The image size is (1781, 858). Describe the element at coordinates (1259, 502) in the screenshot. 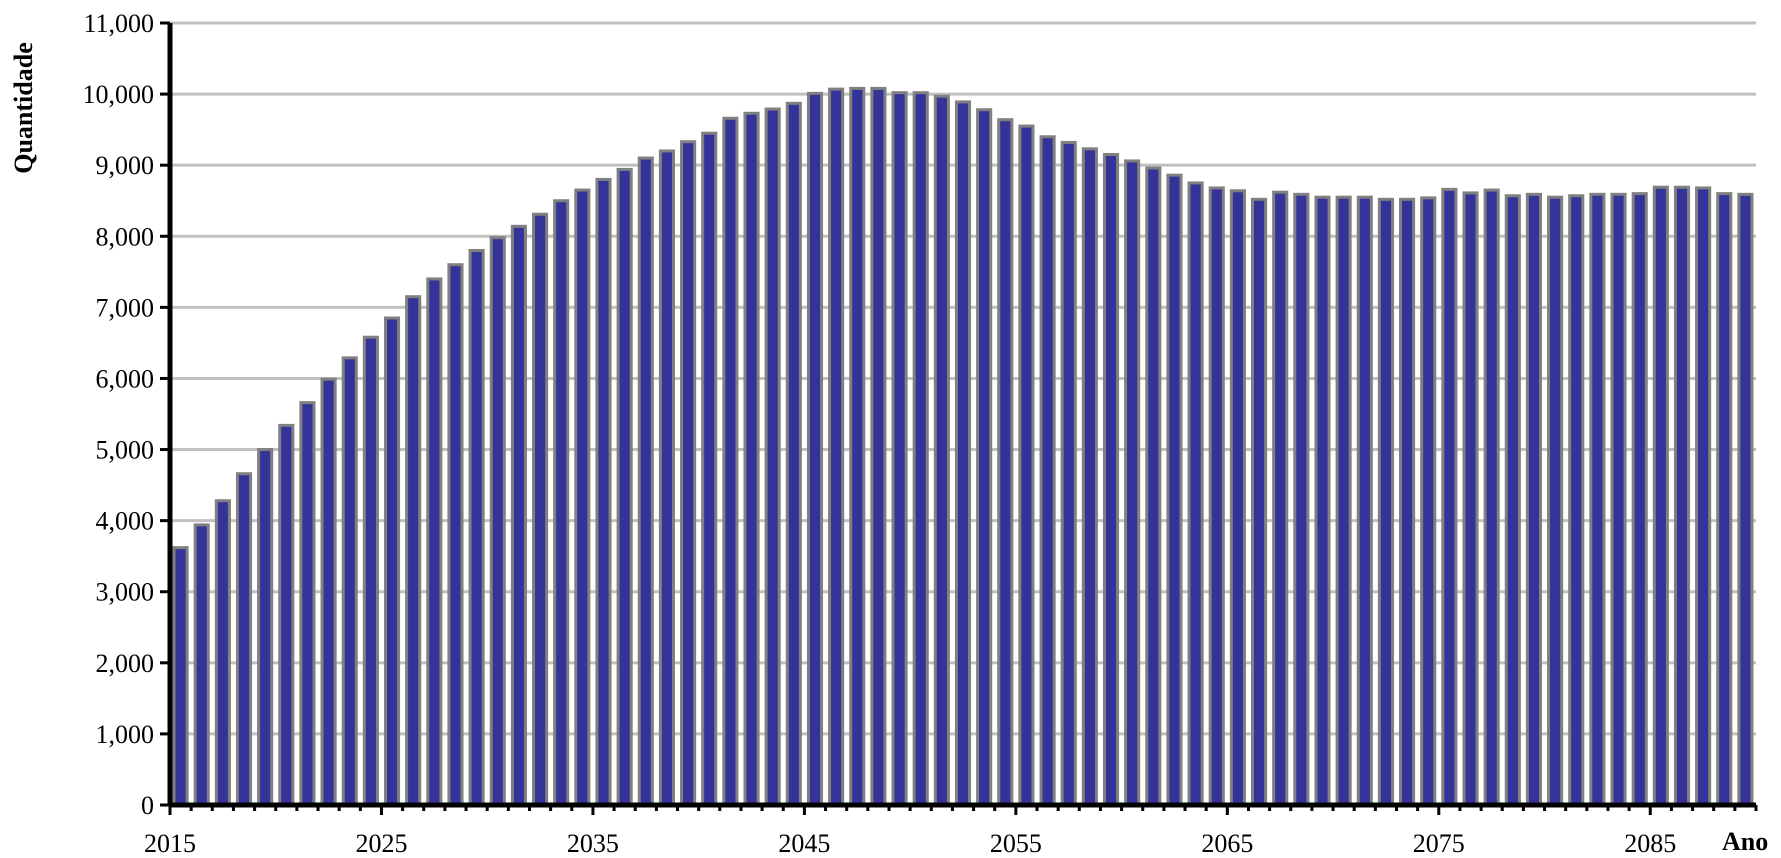

I see `bar-2066` at that location.